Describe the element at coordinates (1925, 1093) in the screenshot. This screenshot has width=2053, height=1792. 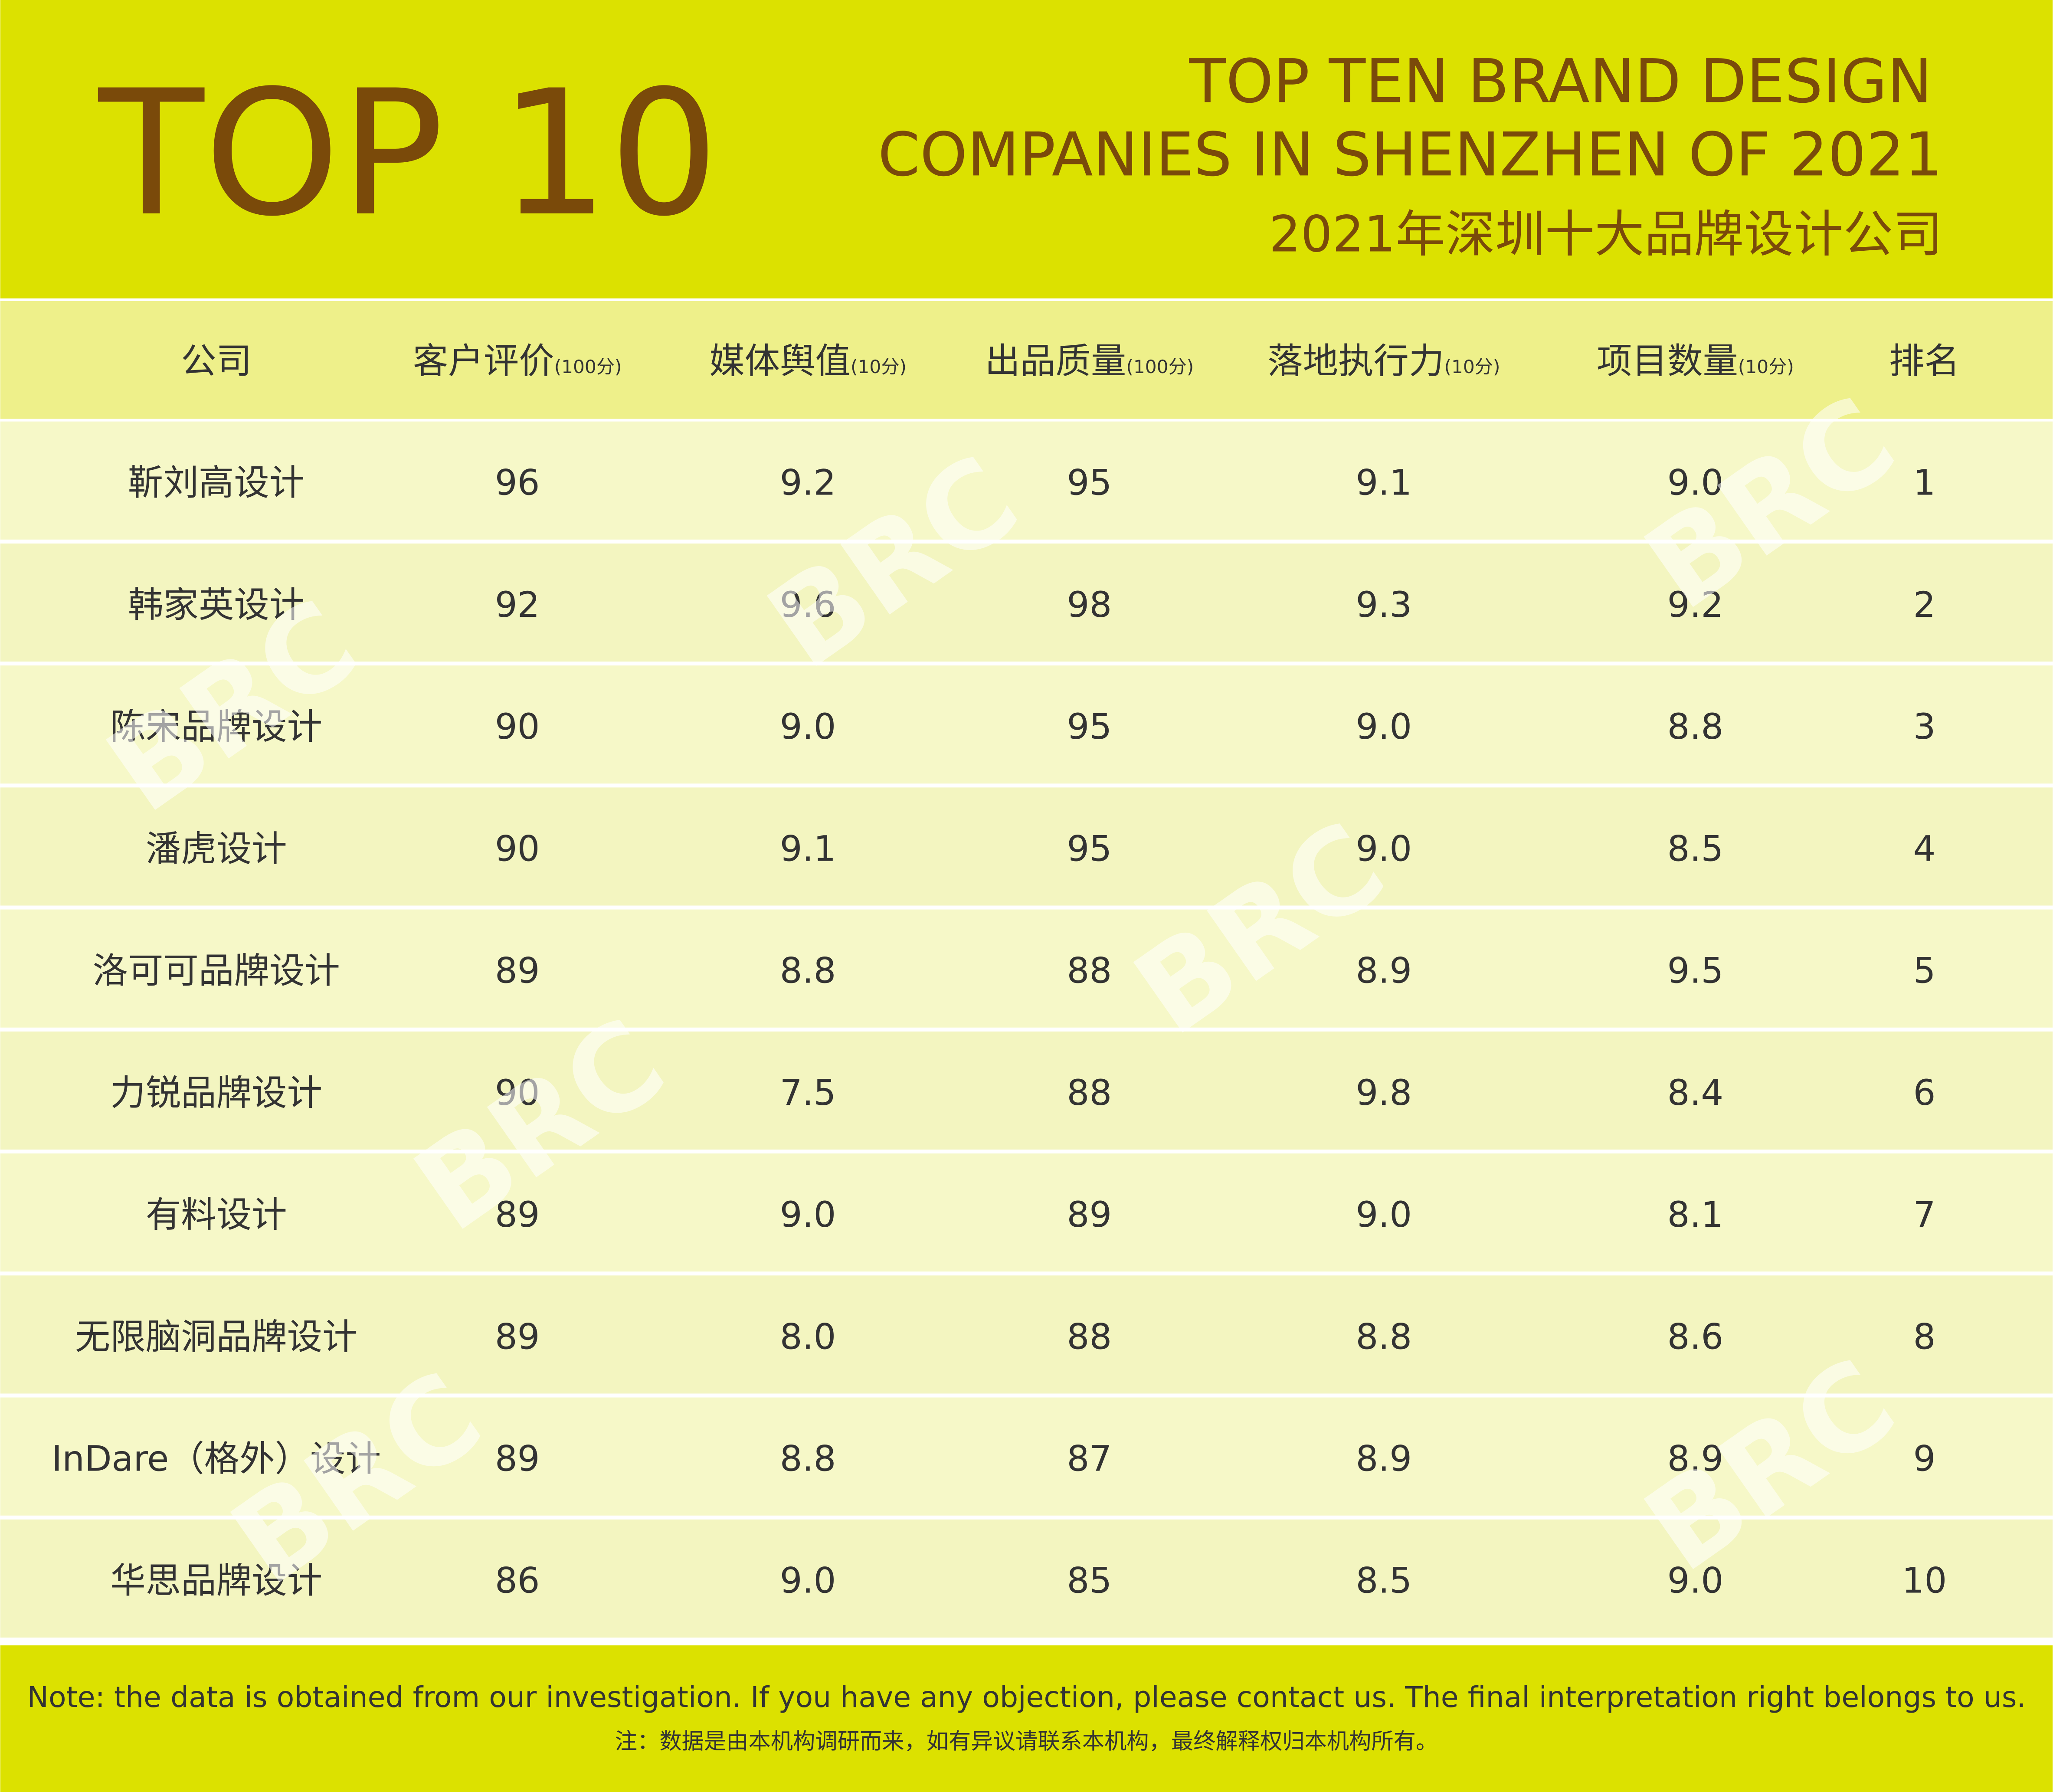
I see `cell-value: 6` at that location.